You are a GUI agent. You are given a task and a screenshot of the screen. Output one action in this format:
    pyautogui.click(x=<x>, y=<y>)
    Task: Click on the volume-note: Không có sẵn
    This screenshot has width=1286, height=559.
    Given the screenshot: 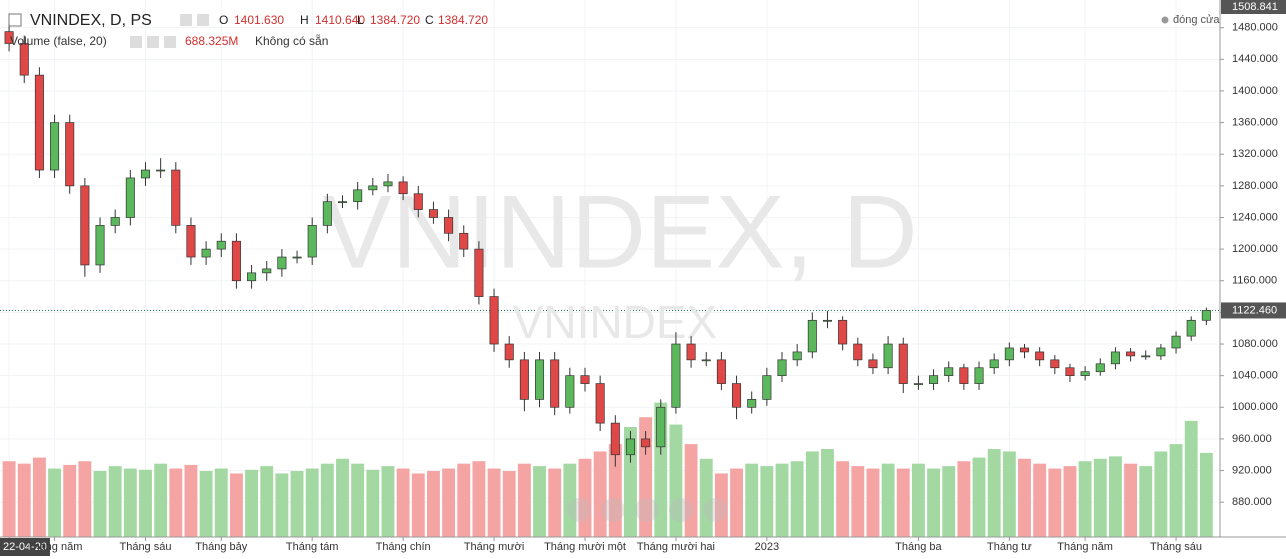 What is the action you would take?
    pyautogui.click(x=291, y=40)
    